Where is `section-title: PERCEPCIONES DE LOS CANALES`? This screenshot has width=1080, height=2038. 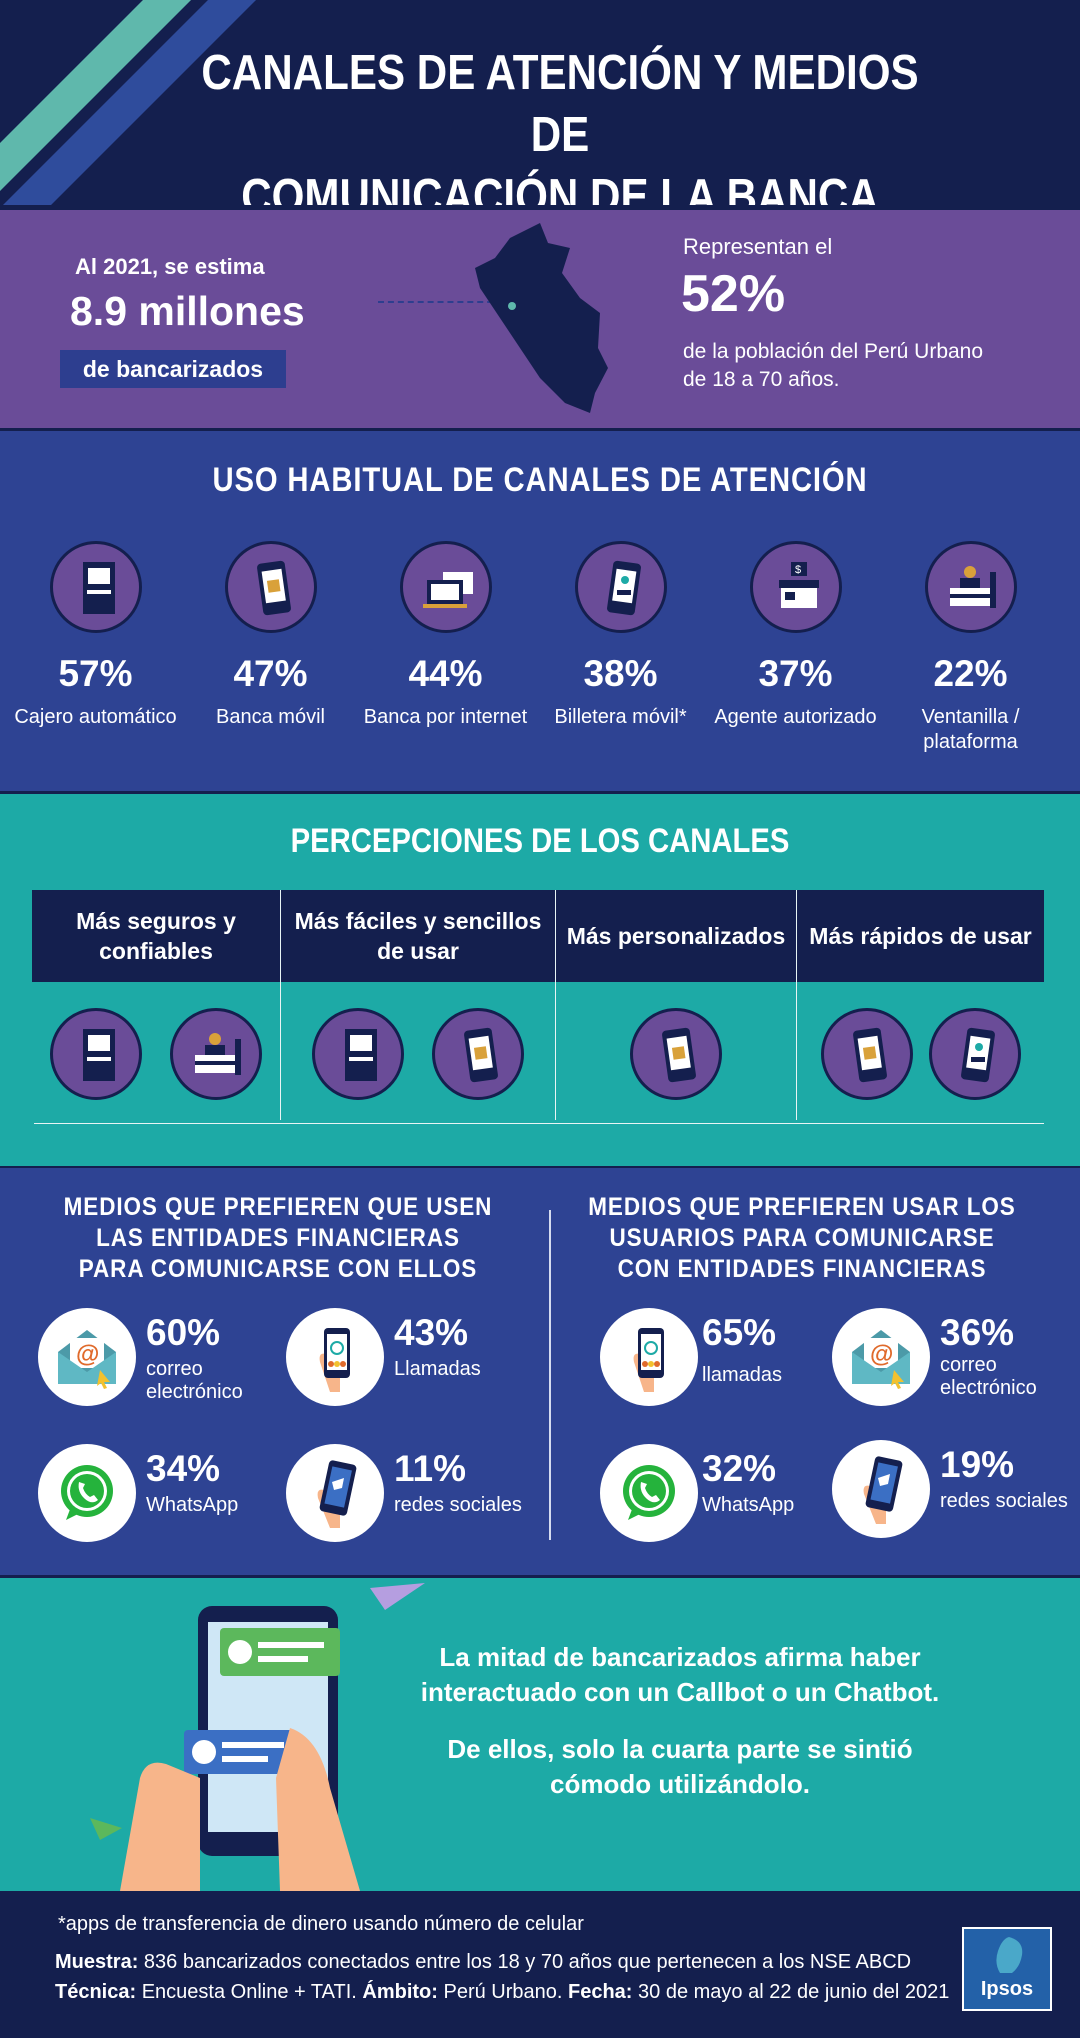
section-title: PERCEPCIONES DE LOS CANALES is located at coordinates (540, 841).